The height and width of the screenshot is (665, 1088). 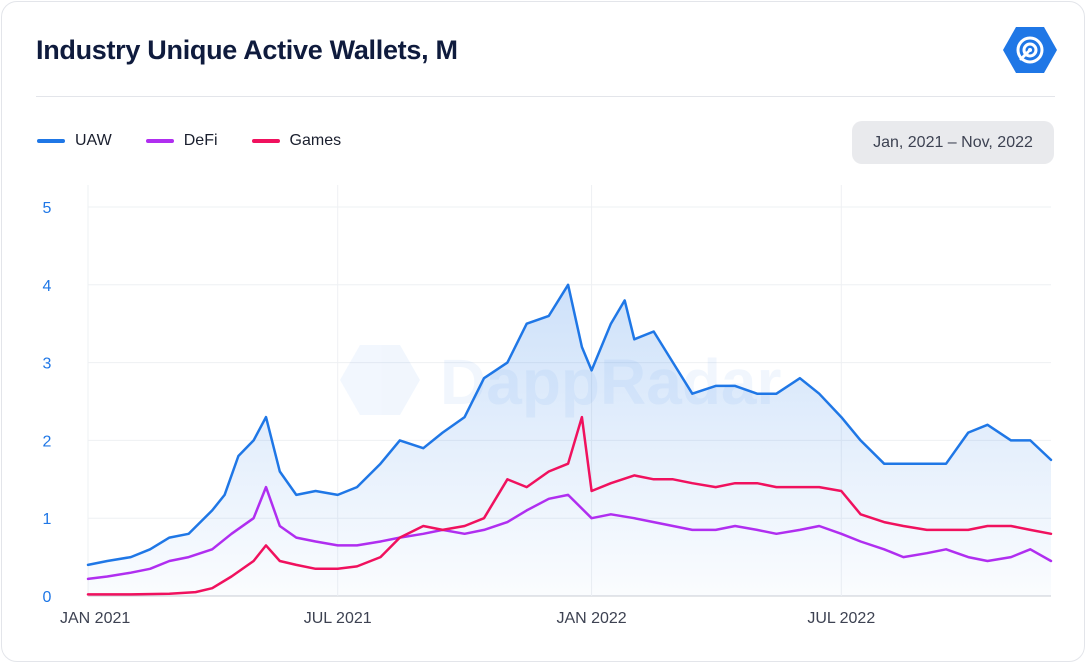 I want to click on legend-item-games: Games, so click(x=296, y=141).